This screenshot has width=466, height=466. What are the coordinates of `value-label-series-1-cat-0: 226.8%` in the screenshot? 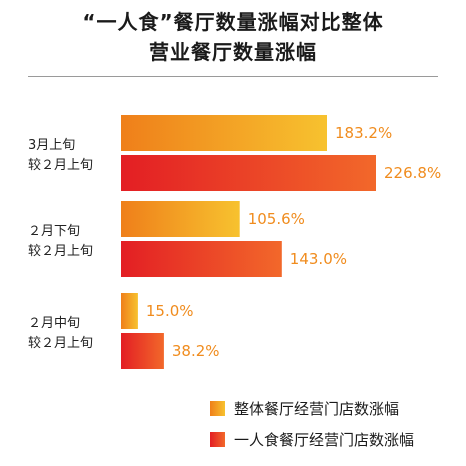 It's located at (412, 173).